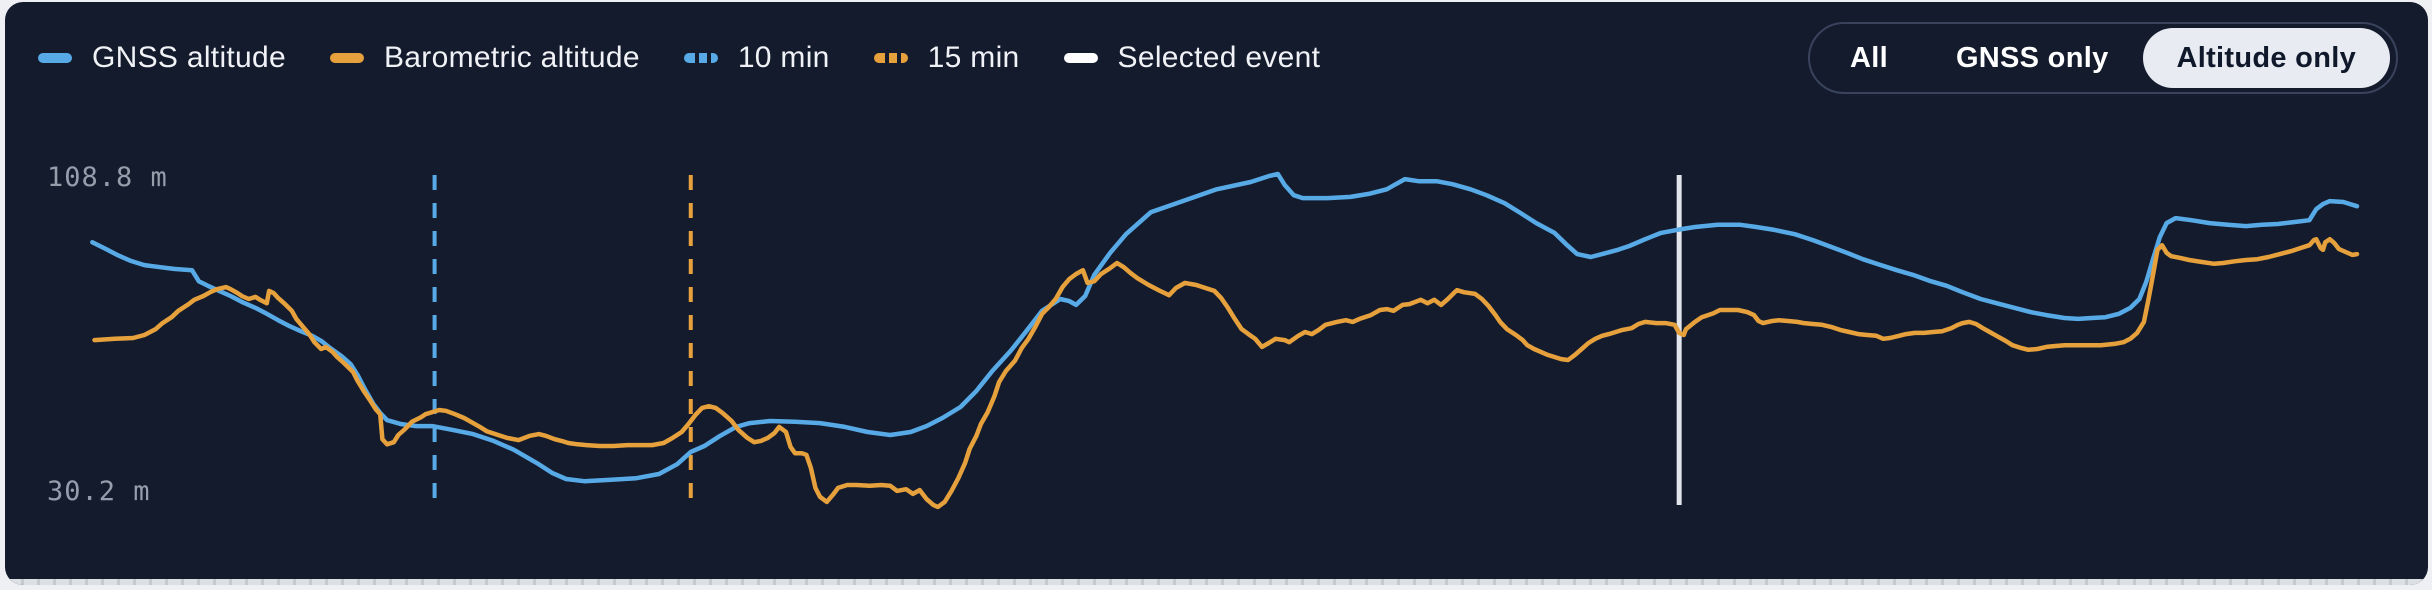  I want to click on selected-event-swatch-icon, so click(1080, 58).